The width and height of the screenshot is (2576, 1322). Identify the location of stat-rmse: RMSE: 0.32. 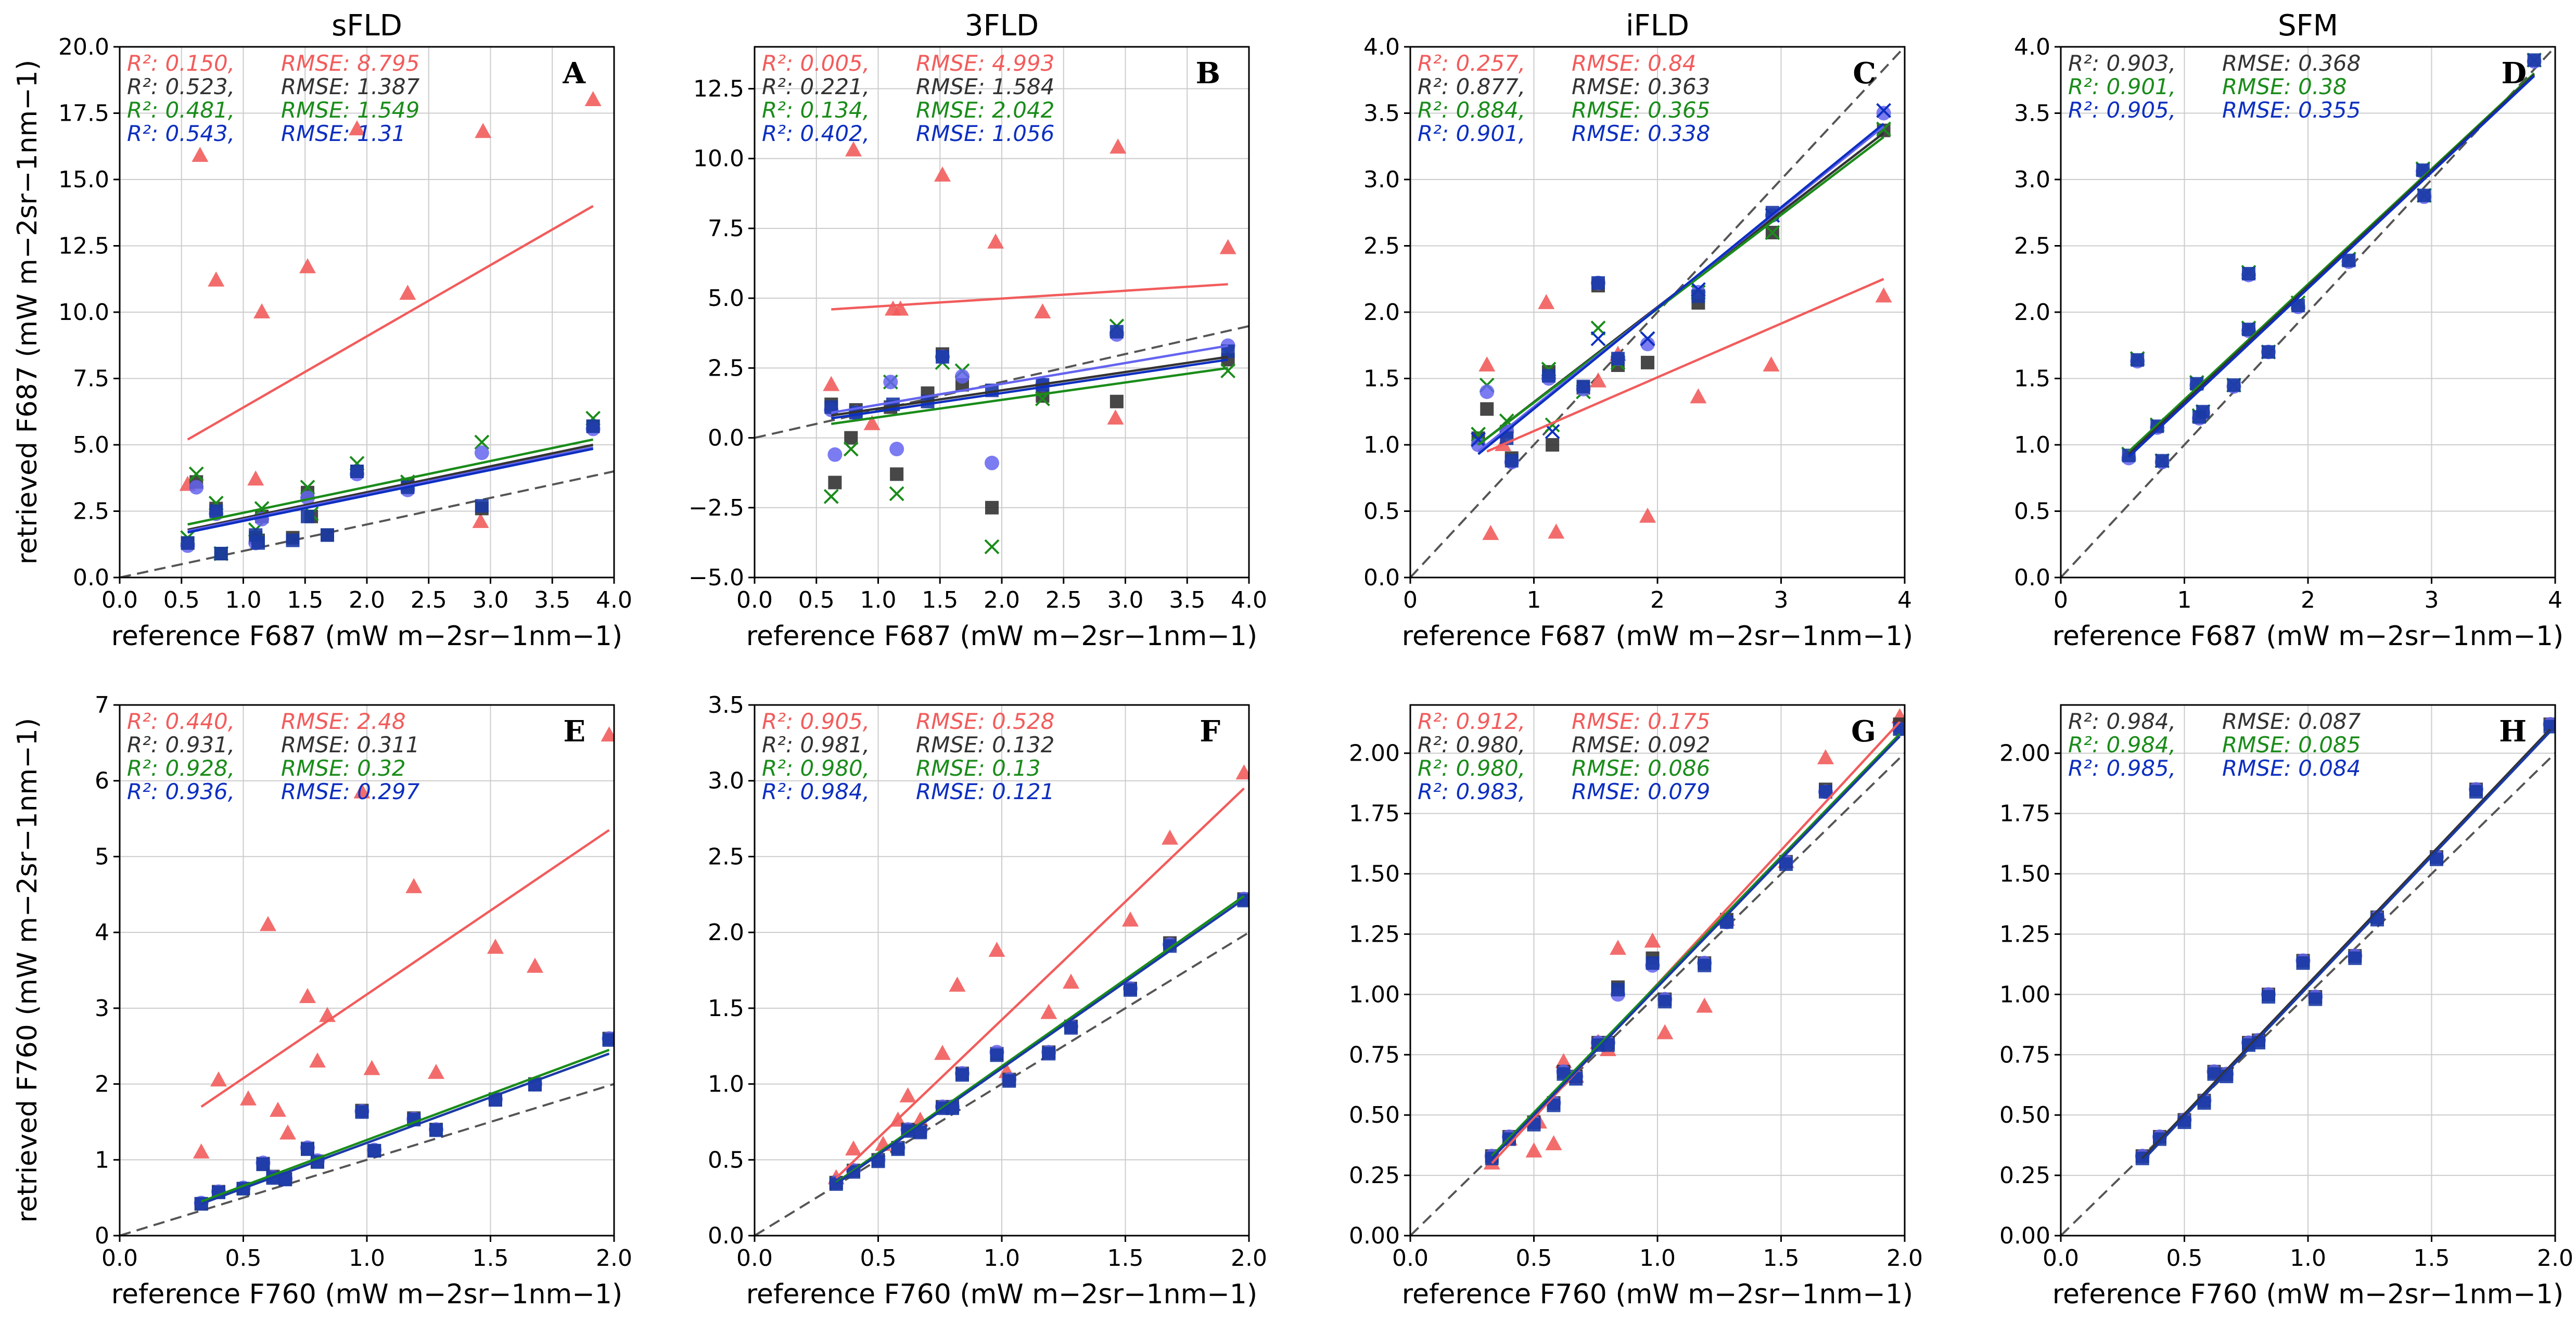
(343, 768).